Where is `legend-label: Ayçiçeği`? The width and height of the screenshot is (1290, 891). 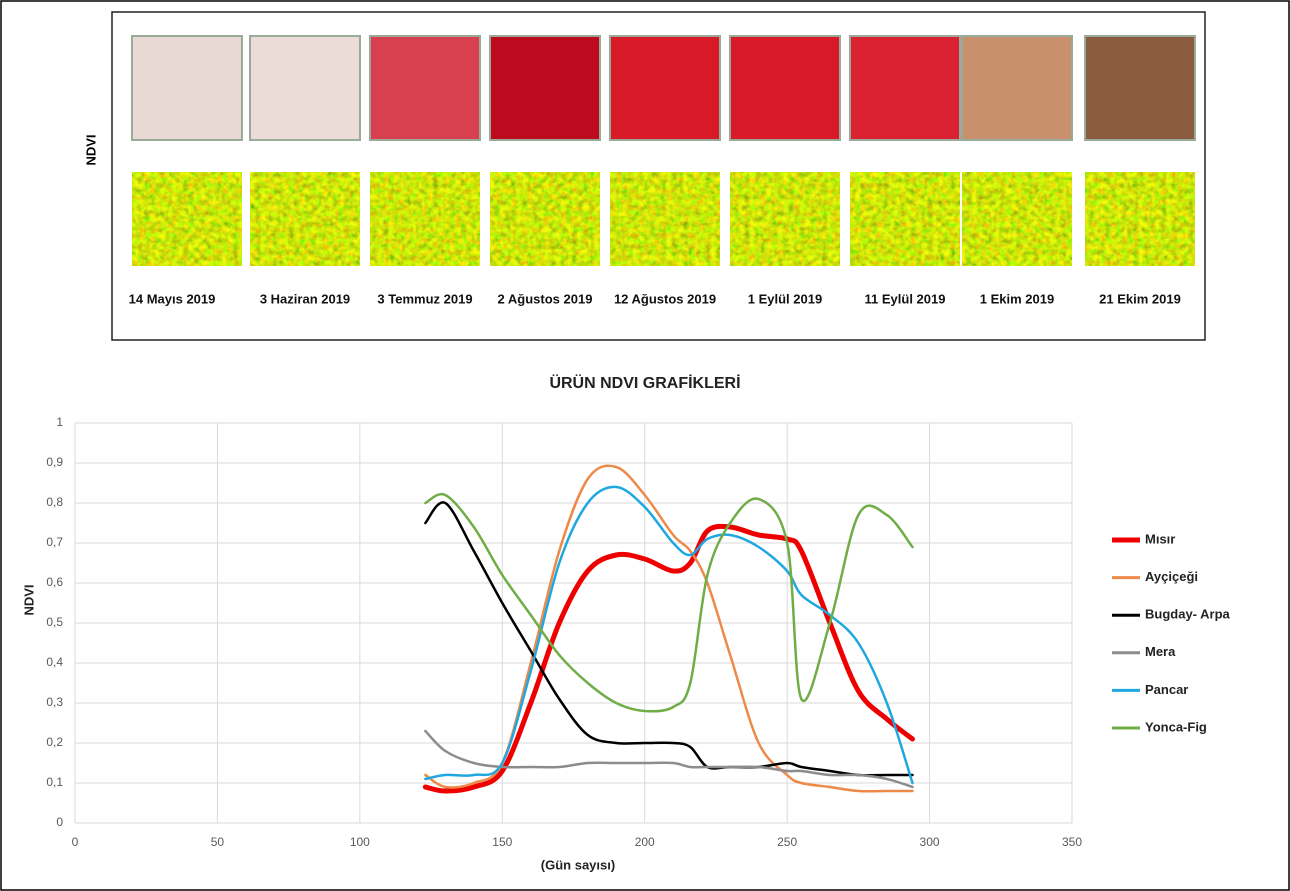 legend-label: Ayçiçeği is located at coordinates (1171, 576).